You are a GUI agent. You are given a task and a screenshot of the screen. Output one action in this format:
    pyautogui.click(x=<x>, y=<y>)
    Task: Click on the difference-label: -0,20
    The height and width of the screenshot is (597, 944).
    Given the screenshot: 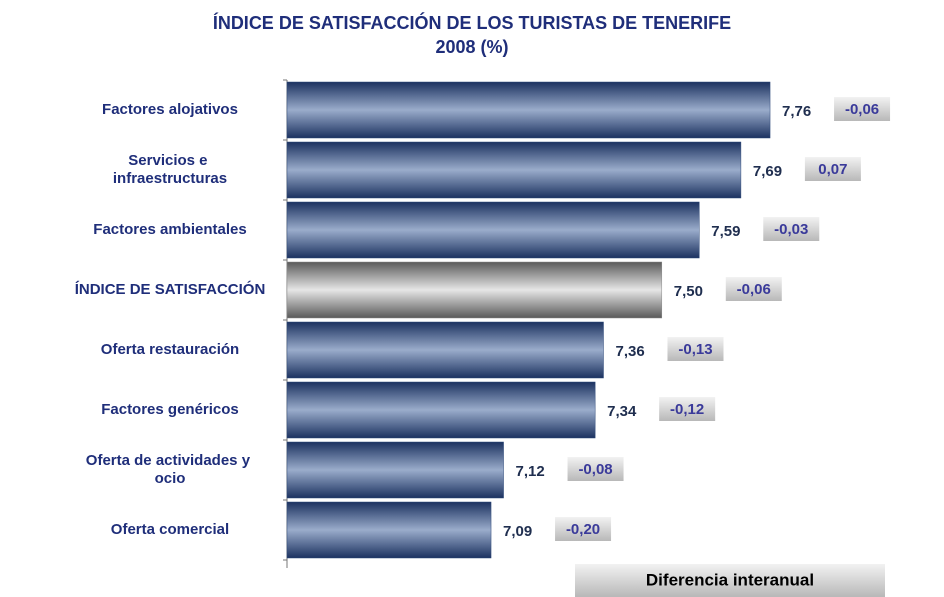 What is the action you would take?
    pyautogui.click(x=583, y=529)
    